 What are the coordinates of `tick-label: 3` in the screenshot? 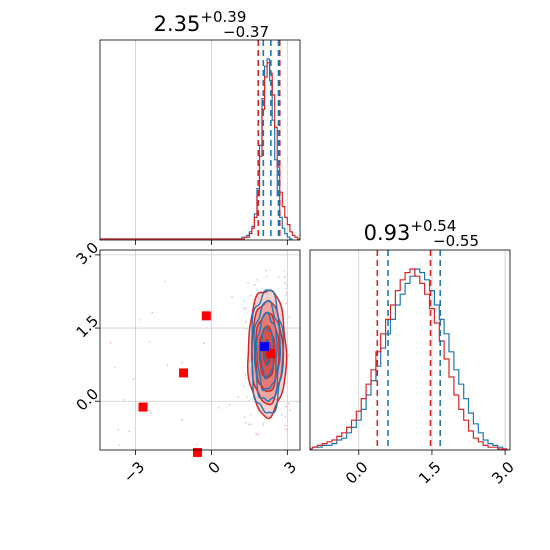 It's located at (290, 467).